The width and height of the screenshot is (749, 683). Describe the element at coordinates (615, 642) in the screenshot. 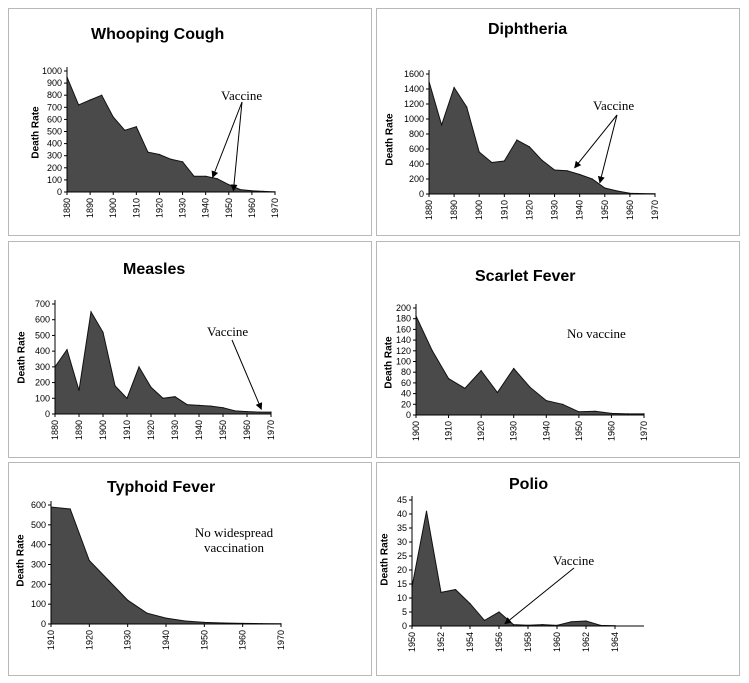

I see `x-tick-label: 1964` at that location.